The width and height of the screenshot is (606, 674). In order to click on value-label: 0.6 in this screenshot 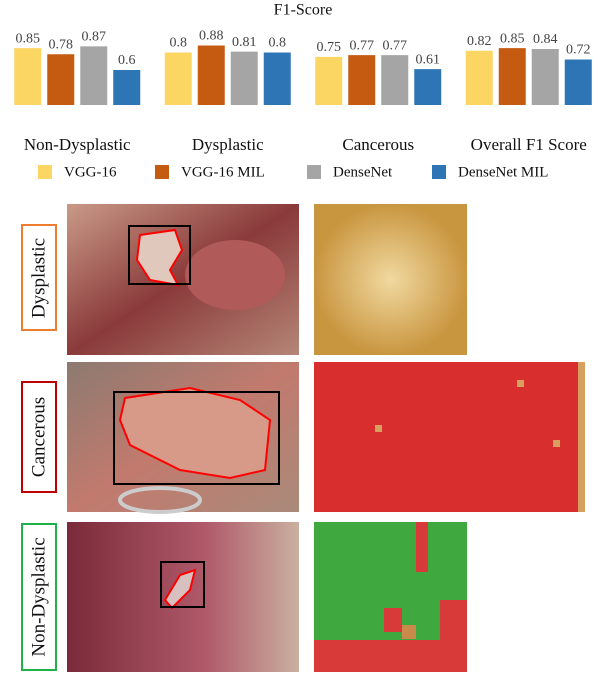, I will do `click(127, 60)`.